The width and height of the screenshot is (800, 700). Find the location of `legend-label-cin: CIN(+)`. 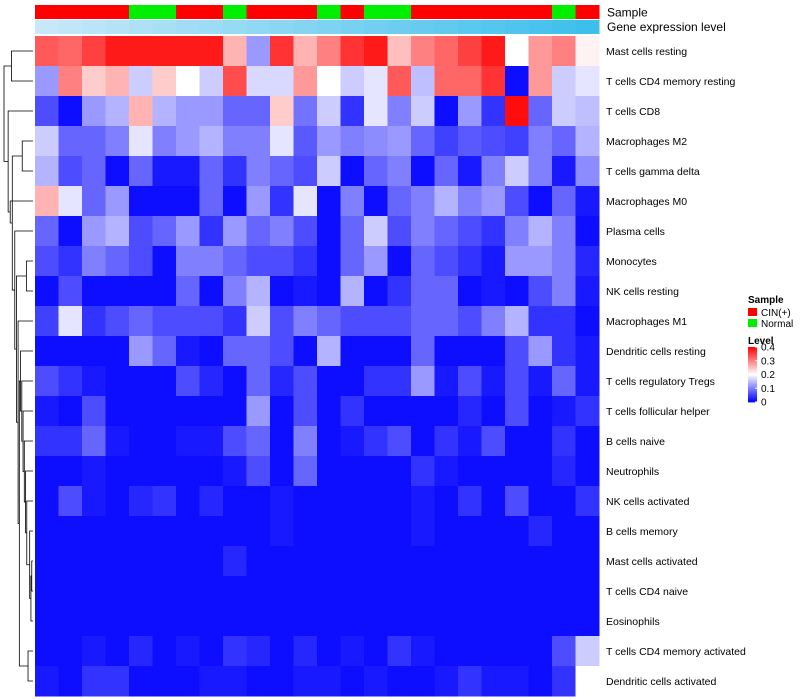

legend-label-cin: CIN(+) is located at coordinates (776, 313).